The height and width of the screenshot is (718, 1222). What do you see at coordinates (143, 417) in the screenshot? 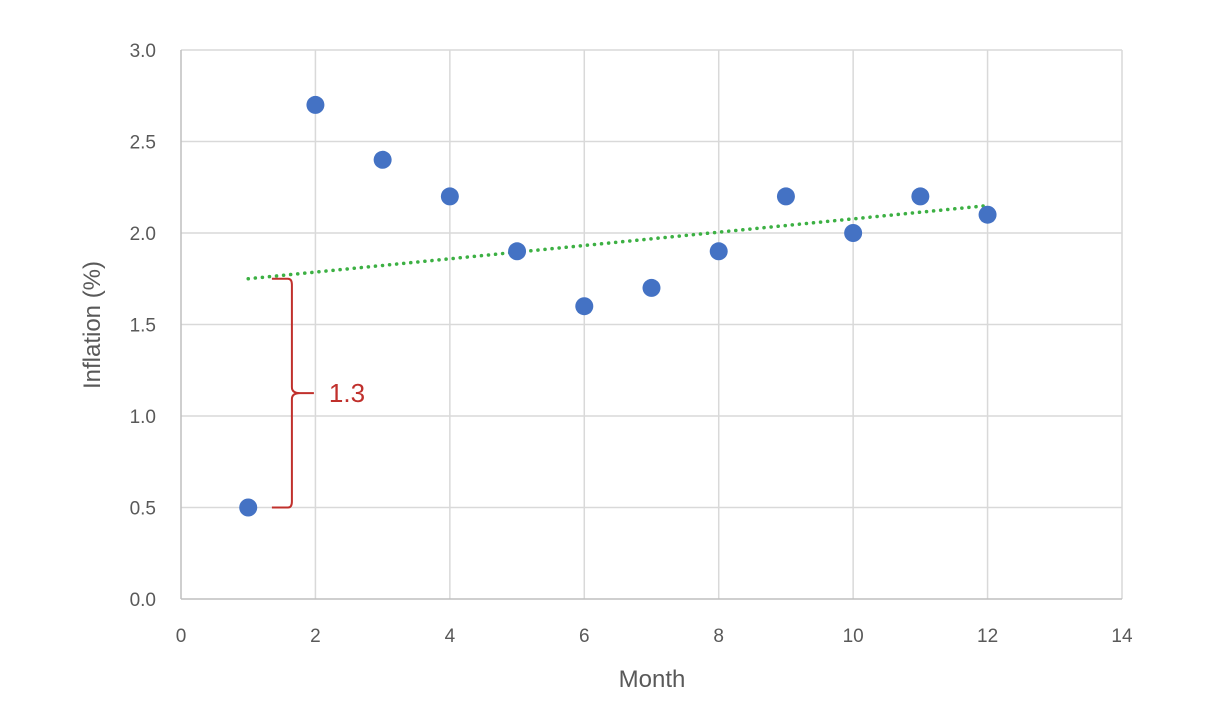
I see `y-tick-label: 1.0` at bounding box center [143, 417].